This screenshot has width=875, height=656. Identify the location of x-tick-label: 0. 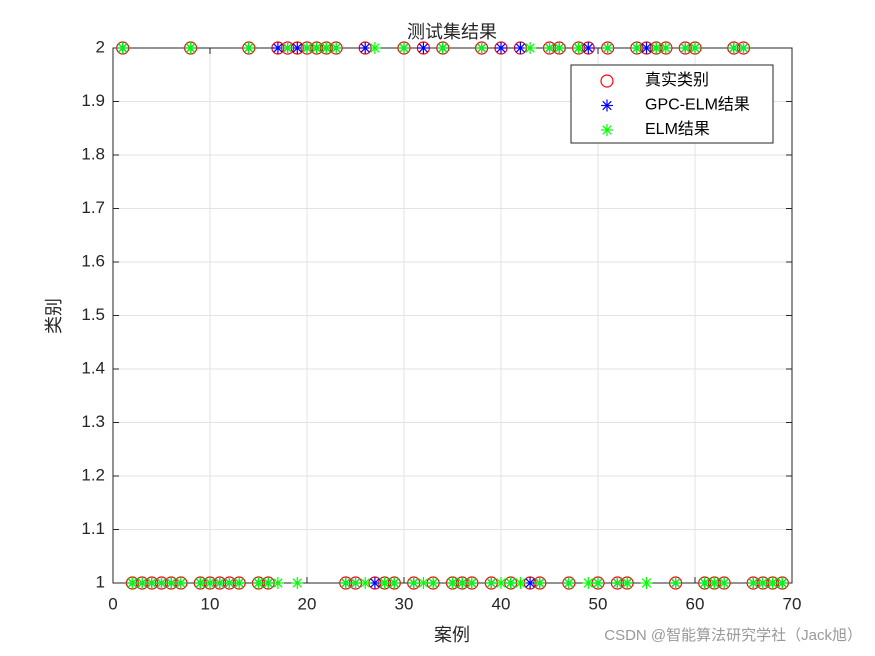
(112, 603).